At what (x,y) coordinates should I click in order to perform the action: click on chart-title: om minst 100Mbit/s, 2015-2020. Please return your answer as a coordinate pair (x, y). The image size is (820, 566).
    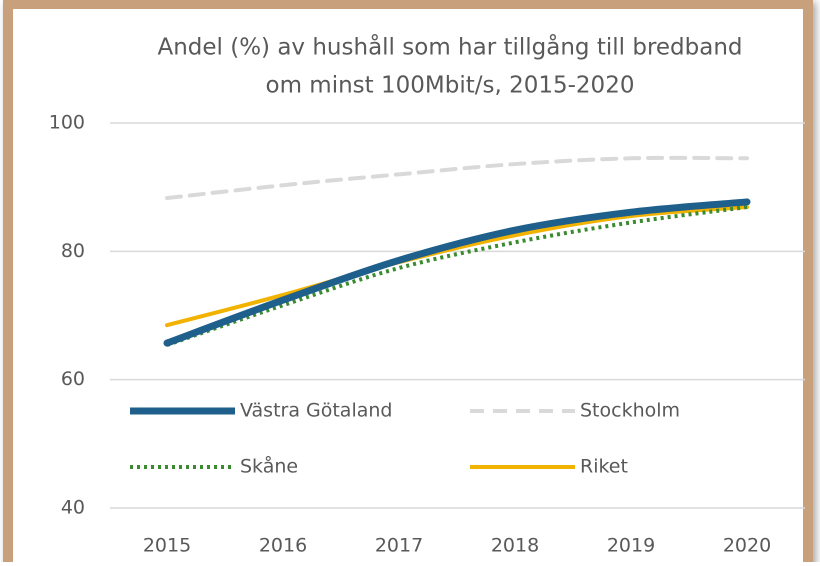
    Looking at the image, I should click on (450, 86).